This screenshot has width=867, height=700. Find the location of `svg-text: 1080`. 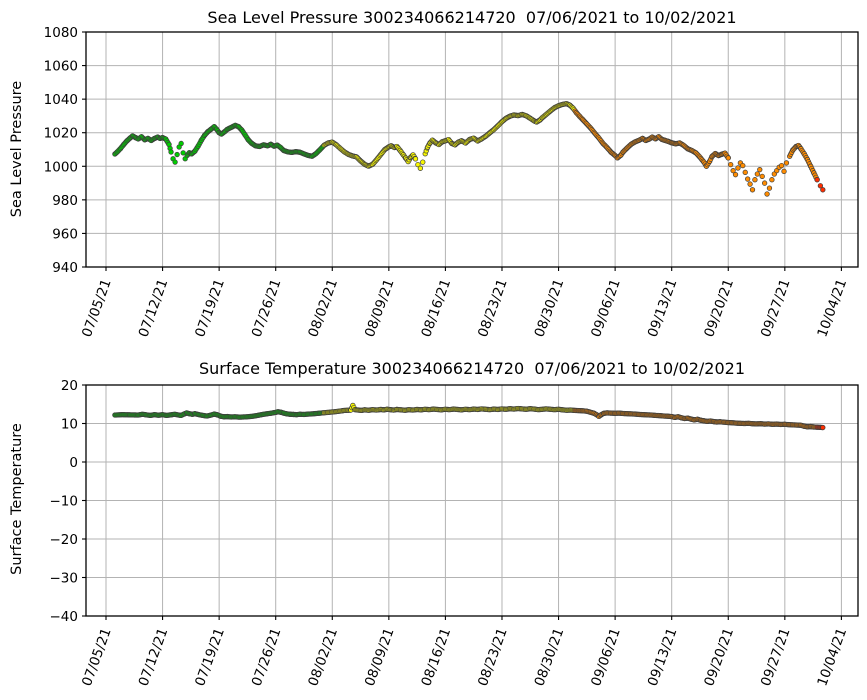

svg-text: 1080 is located at coordinates (61, 33).